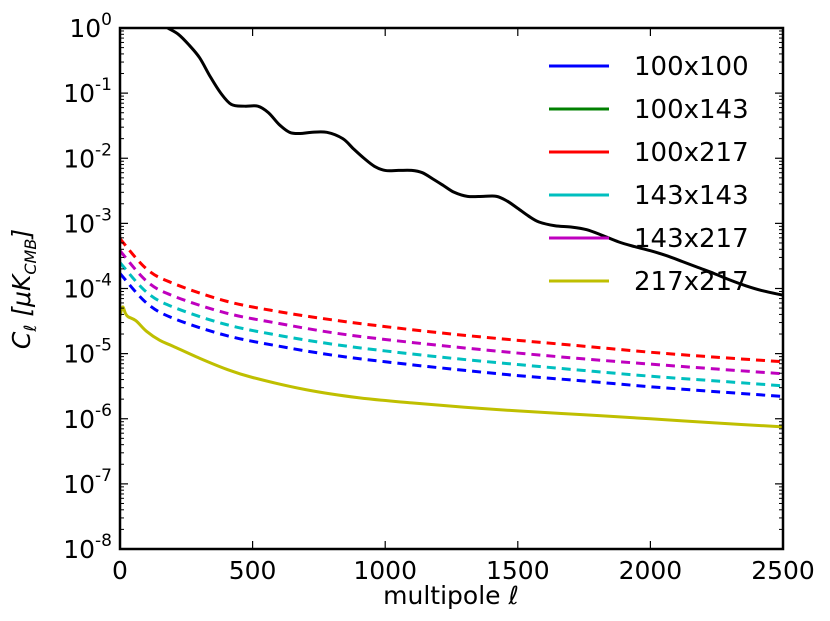 The width and height of the screenshot is (830, 621). Describe the element at coordinates (21, 315) in the screenshot. I see `y-axis-label-part: [` at that location.